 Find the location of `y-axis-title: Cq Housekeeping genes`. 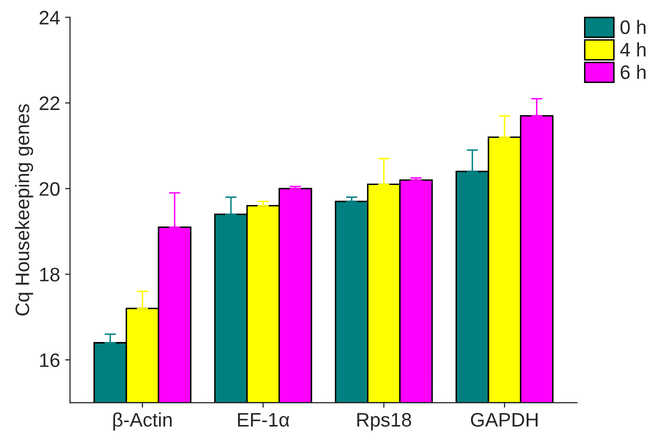

y-axis-title: Cq Housekeeping genes is located at coordinates (24, 210).